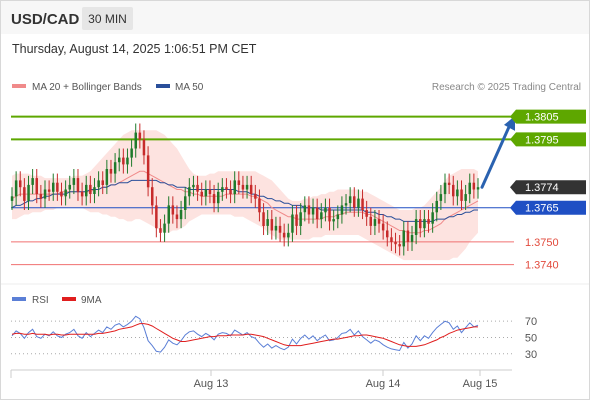 The width and height of the screenshot is (590, 400). Describe the element at coordinates (542, 209) in the screenshot. I see `level-label-pivot: 1.3765` at that location.